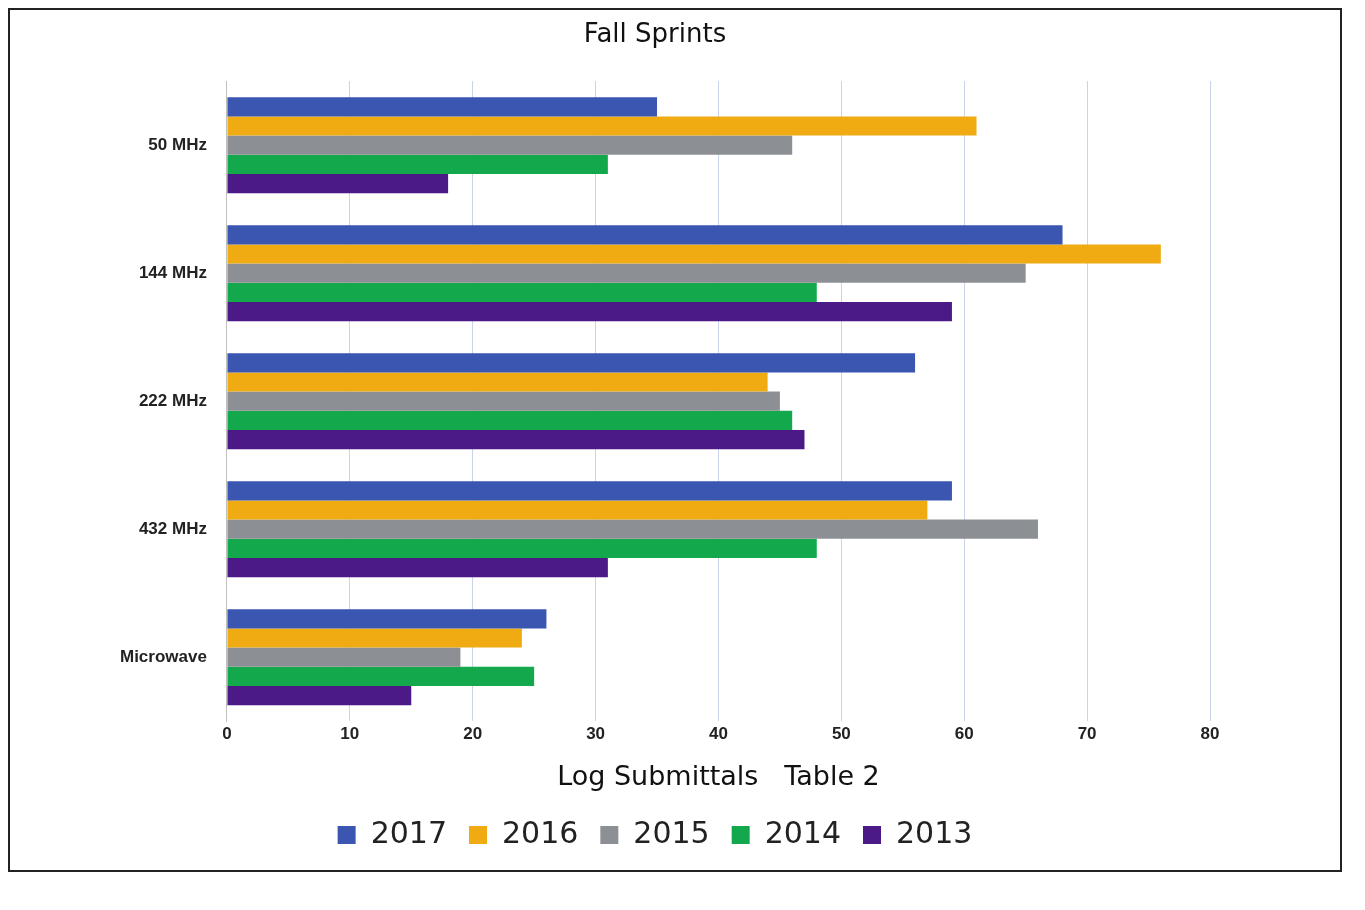 This screenshot has height=910, width=1365. Describe the element at coordinates (163, 656) in the screenshot. I see `y-tick-label: Microwave` at that location.